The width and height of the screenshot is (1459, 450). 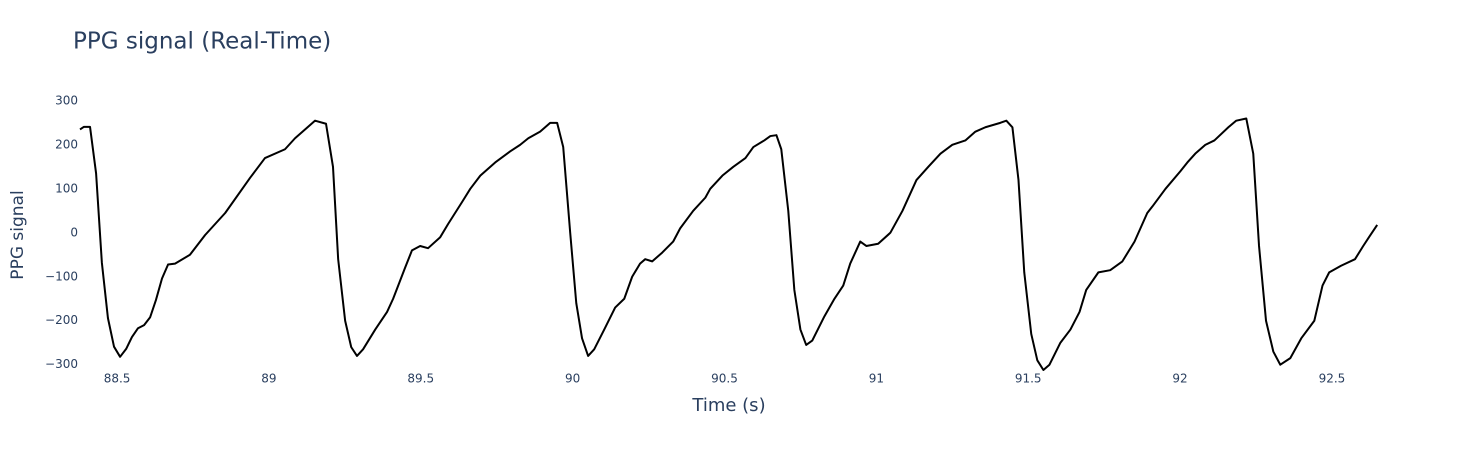 I want to click on y-tick-label: 0, so click(x=74, y=232).